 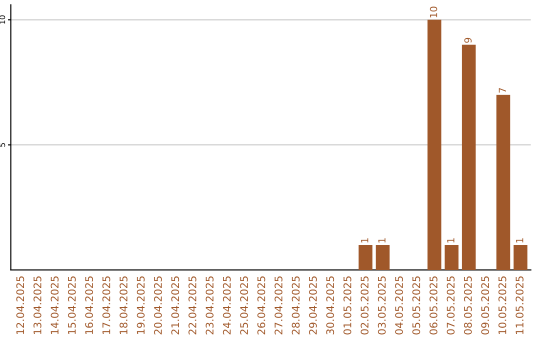 I want to click on x-tick-label: 03.05.2025, so click(x=382, y=305).